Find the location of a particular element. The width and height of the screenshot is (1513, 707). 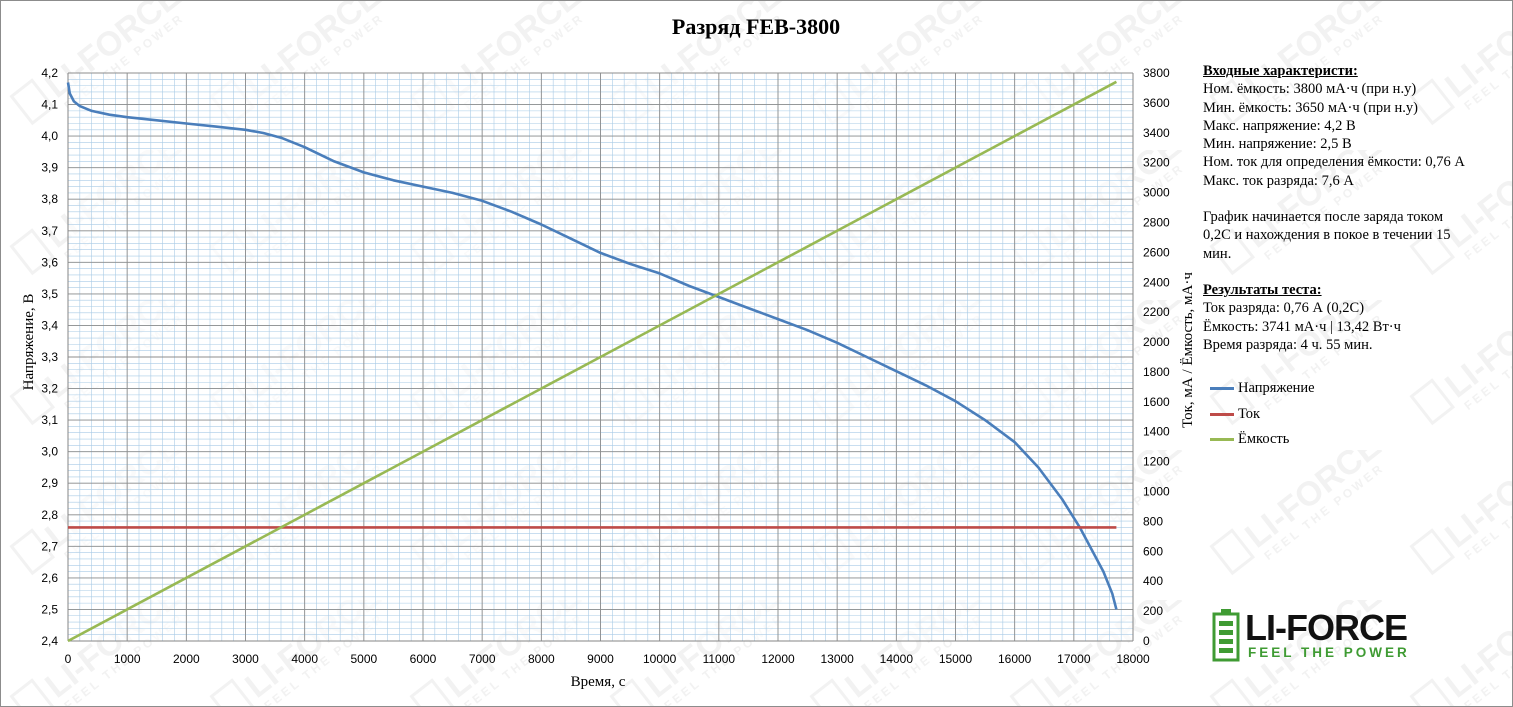

x-tick-label: 15000 is located at coordinates (956, 659).